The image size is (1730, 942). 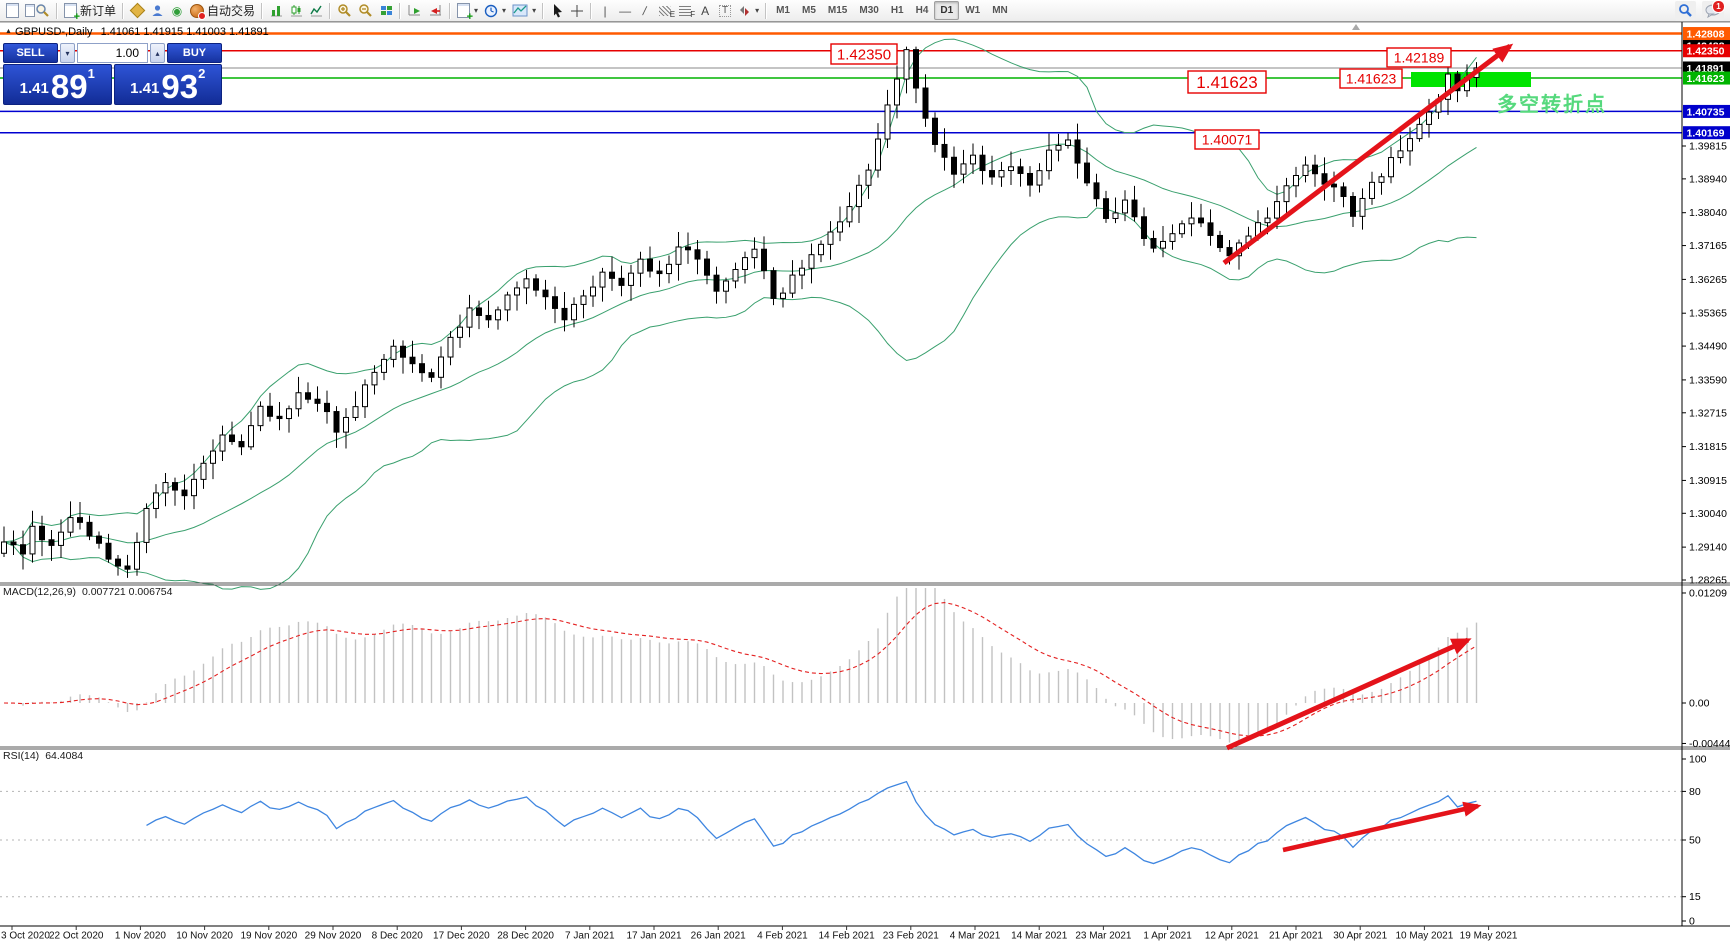 What do you see at coordinates (1552, 105) in the screenshot?
I see `turning-point-annotation: 多空转折点` at bounding box center [1552, 105].